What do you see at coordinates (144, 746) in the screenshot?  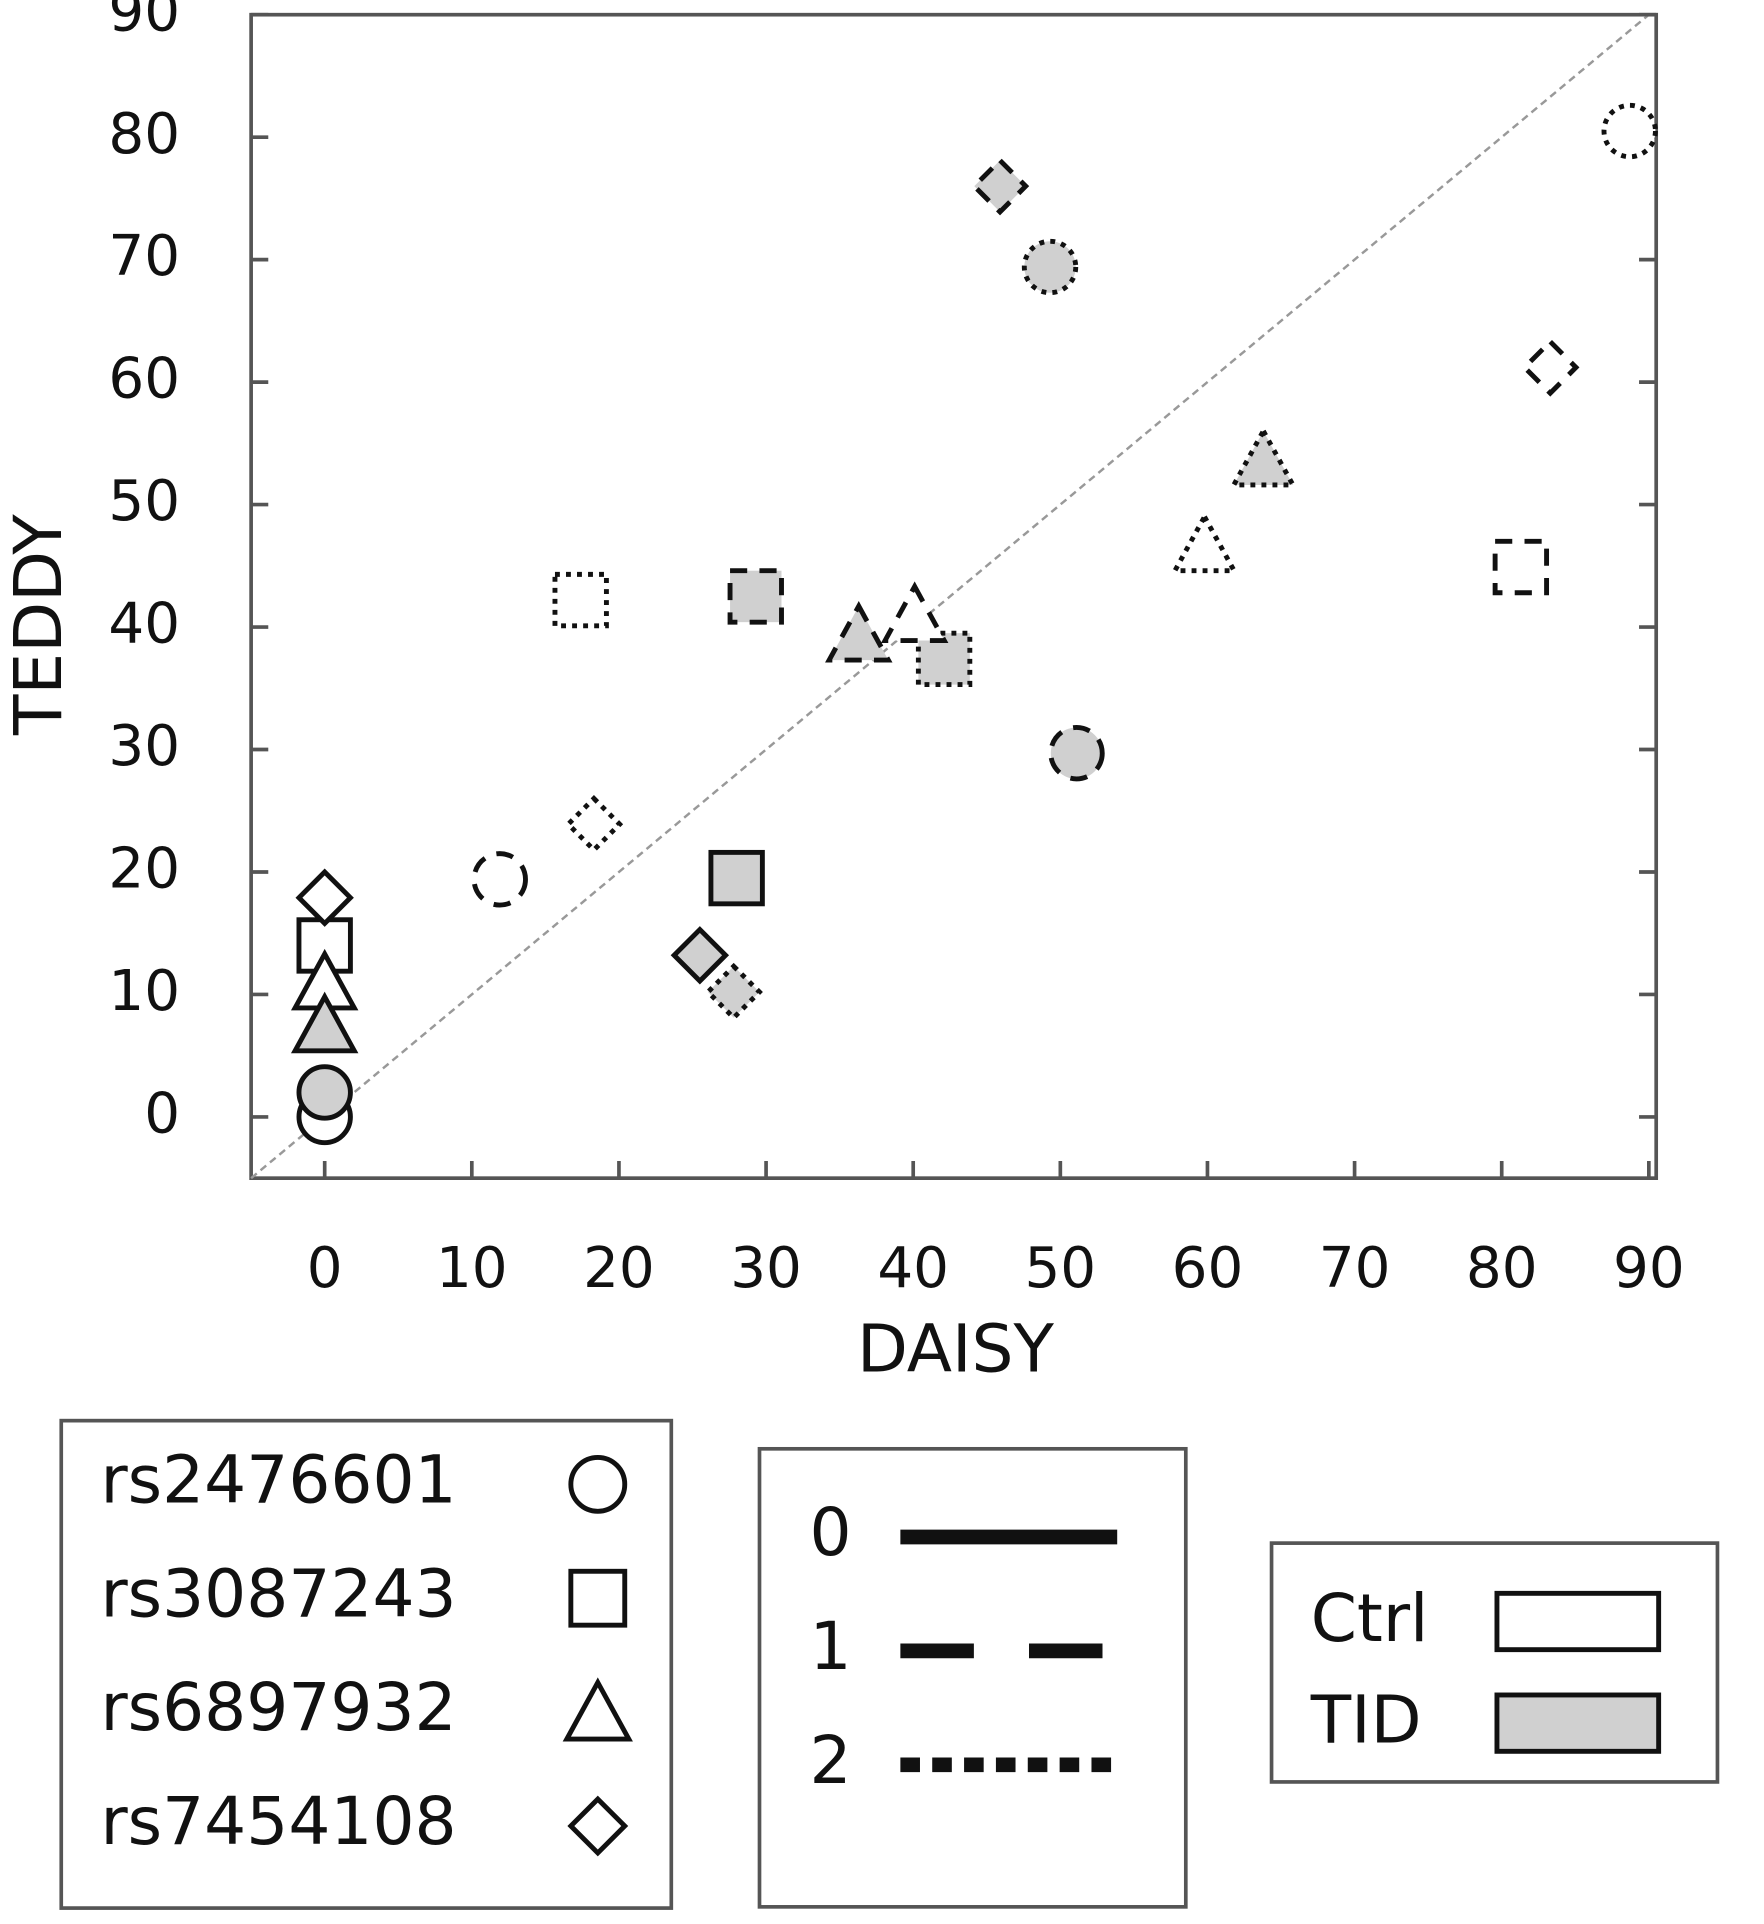 I see `y-tick-label: 30` at bounding box center [144, 746].